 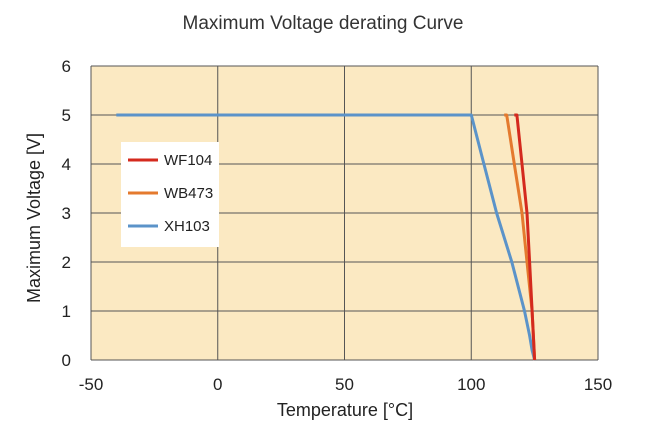 What do you see at coordinates (66, 164) in the screenshot?
I see `y-tick-label: 4` at bounding box center [66, 164].